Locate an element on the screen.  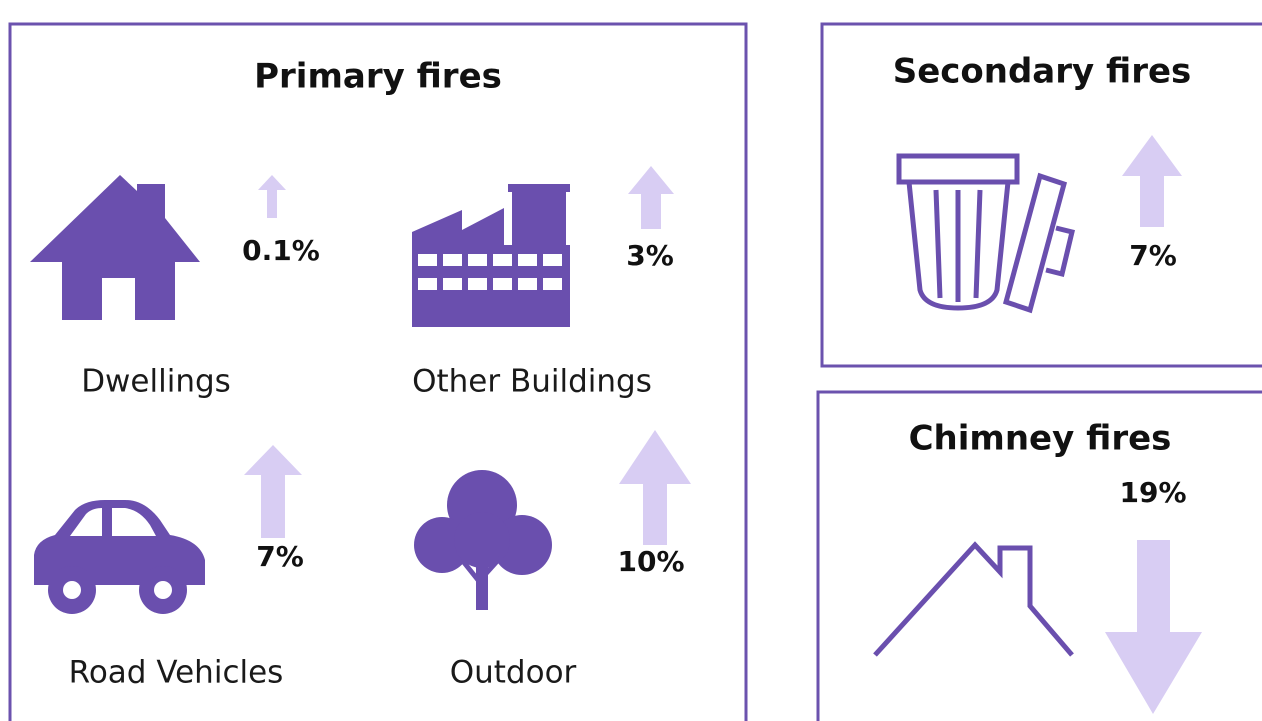
change-value: 3% is located at coordinates (650, 255).